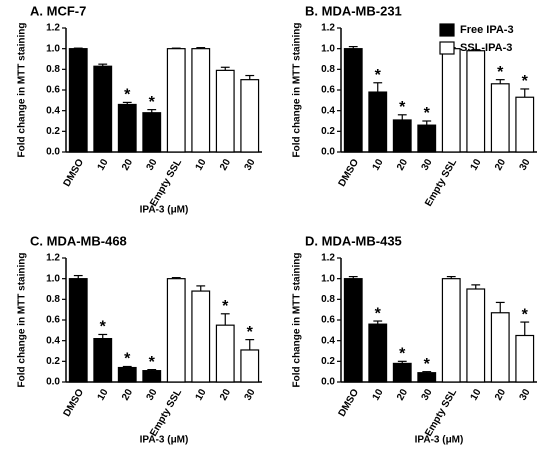 This screenshot has height=458, width=550. I want to click on panel-title: B. MDA-MB-231, so click(353, 10).